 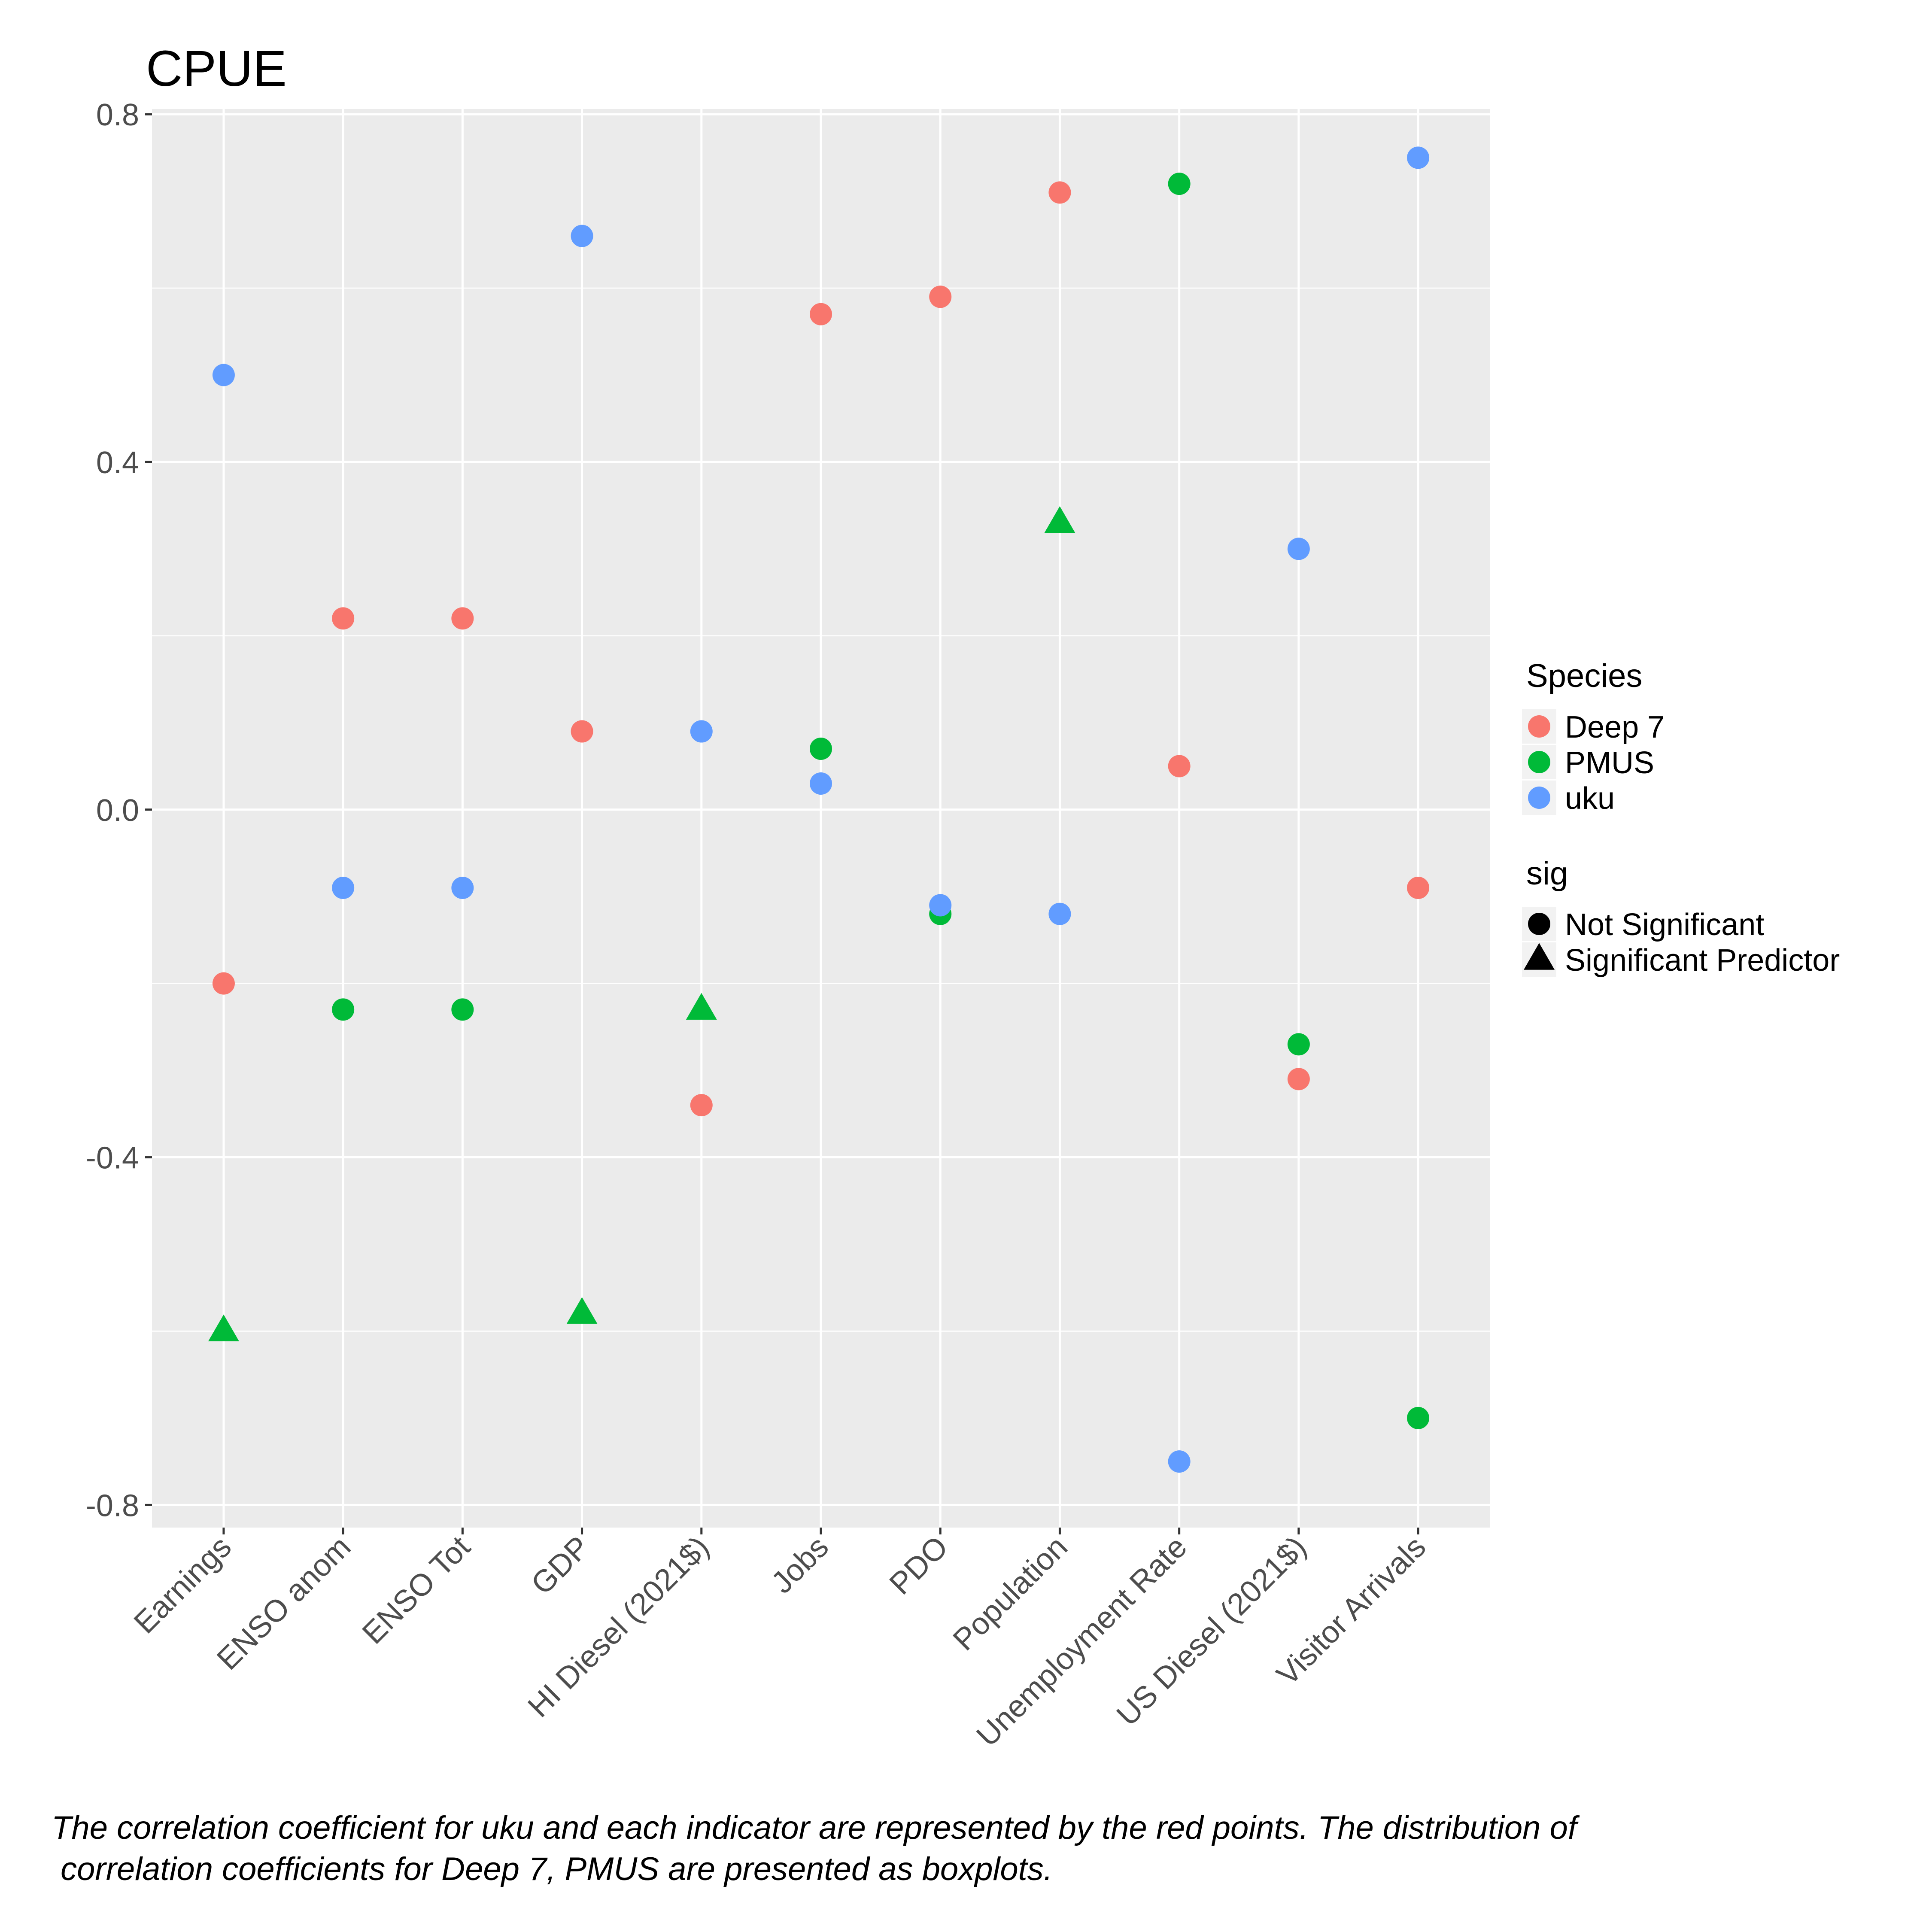 I want to click on legend-key-circle, so click(x=1539, y=924).